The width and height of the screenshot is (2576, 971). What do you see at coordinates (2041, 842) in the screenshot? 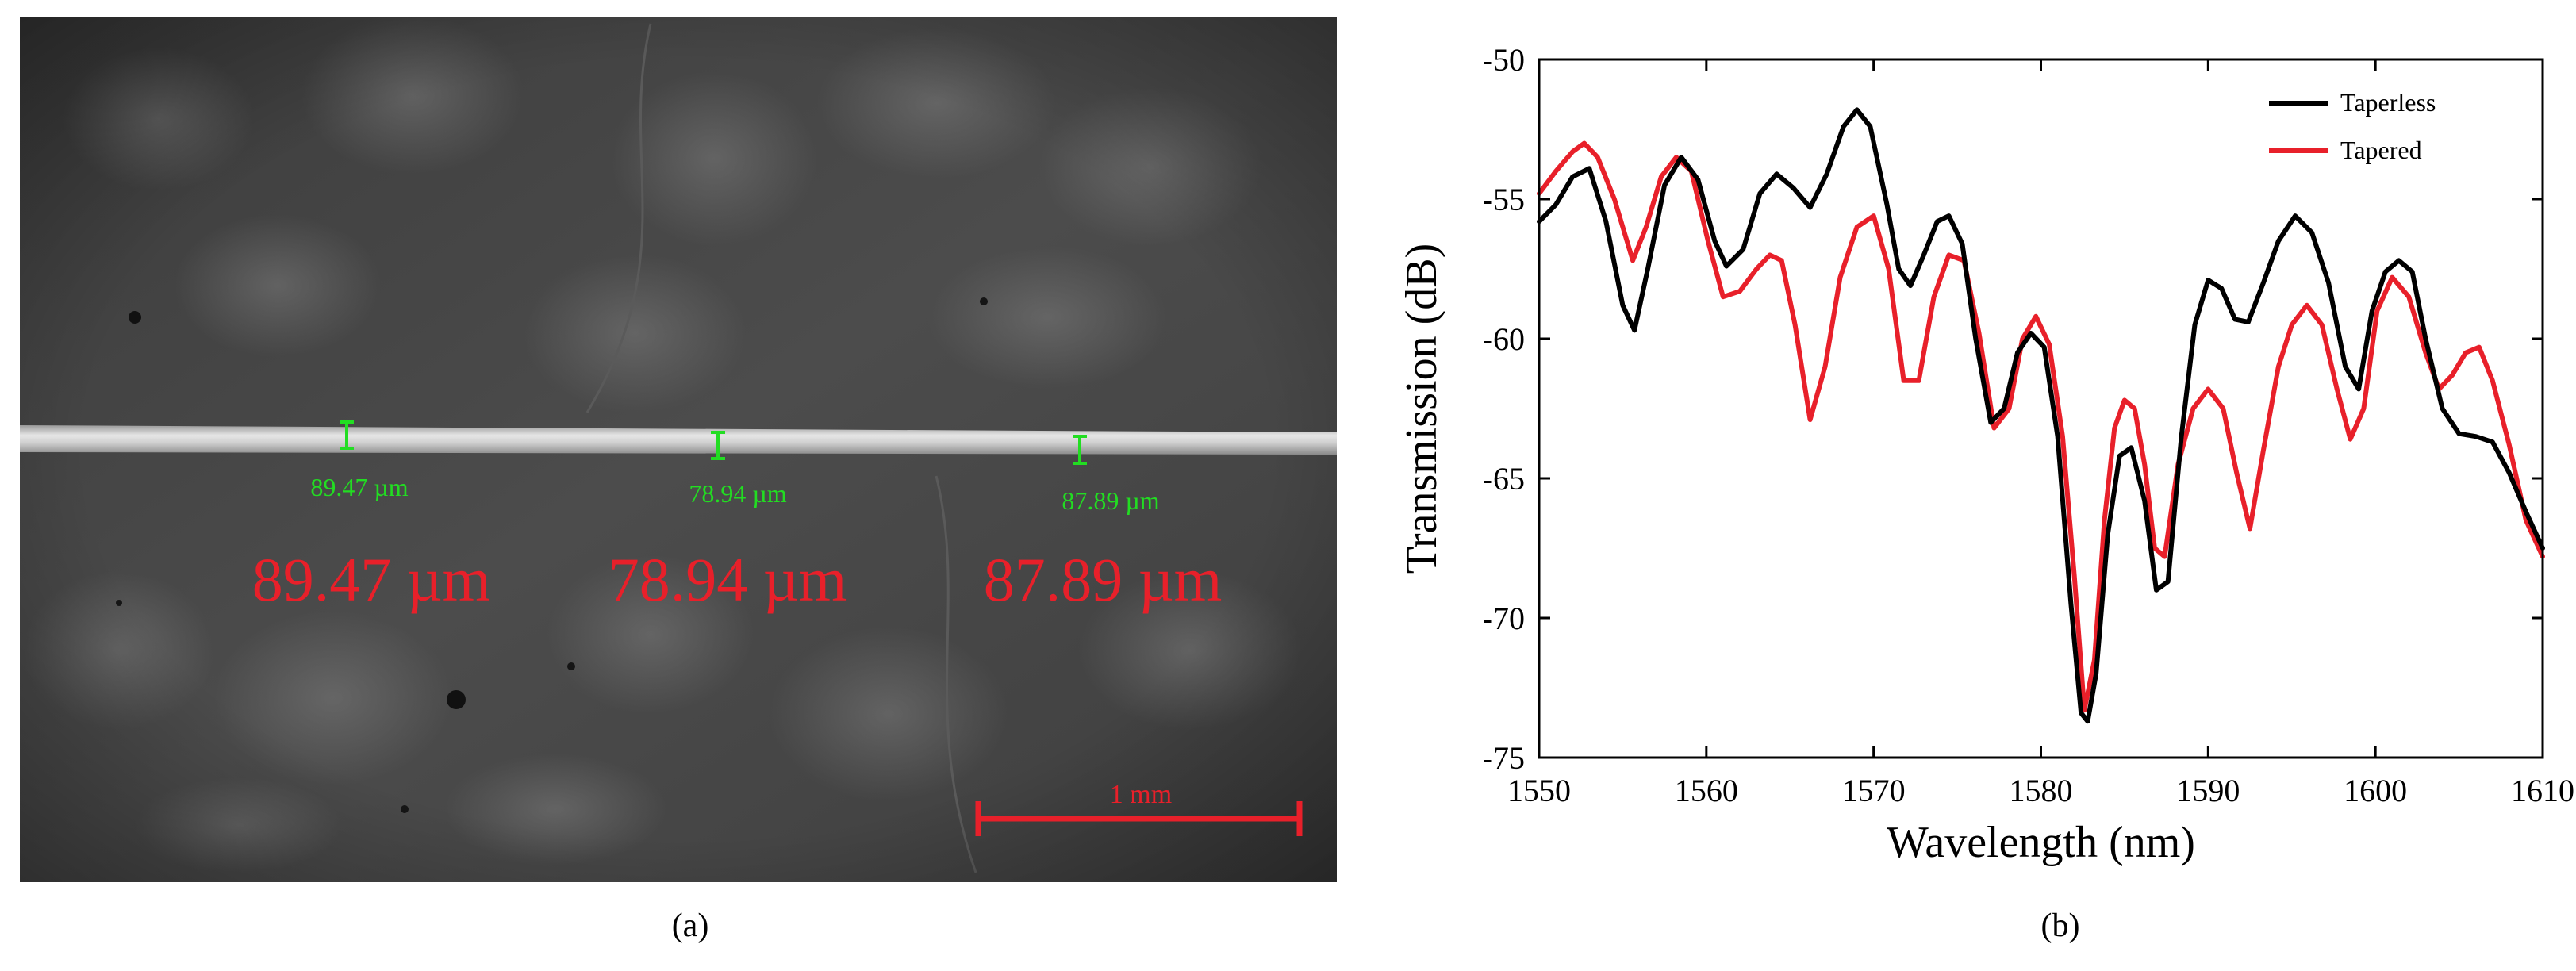
I see `x-axis-label: Wavelength (nm)` at bounding box center [2041, 842].